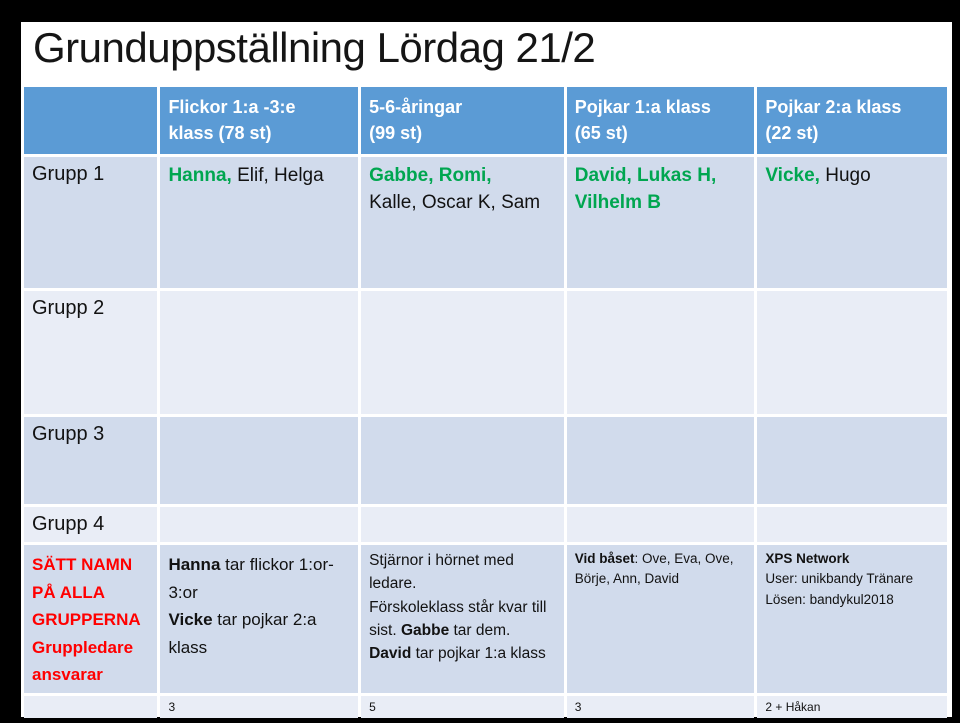 Image resolution: width=960 pixels, height=723 pixels. What do you see at coordinates (86, 592) in the screenshot?
I see `leaders-note-line1: SÄTT NAMN PÅ ALLA GRUPPERNA` at bounding box center [86, 592].